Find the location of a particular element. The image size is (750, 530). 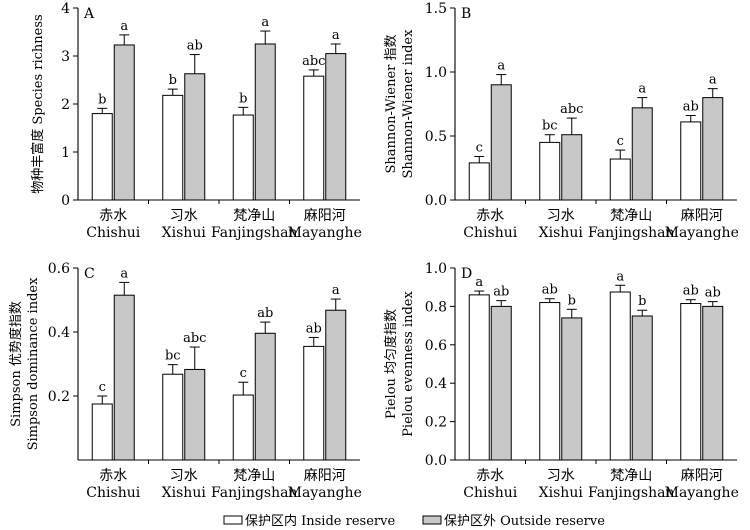

significance-label: bc is located at coordinates (550, 126).